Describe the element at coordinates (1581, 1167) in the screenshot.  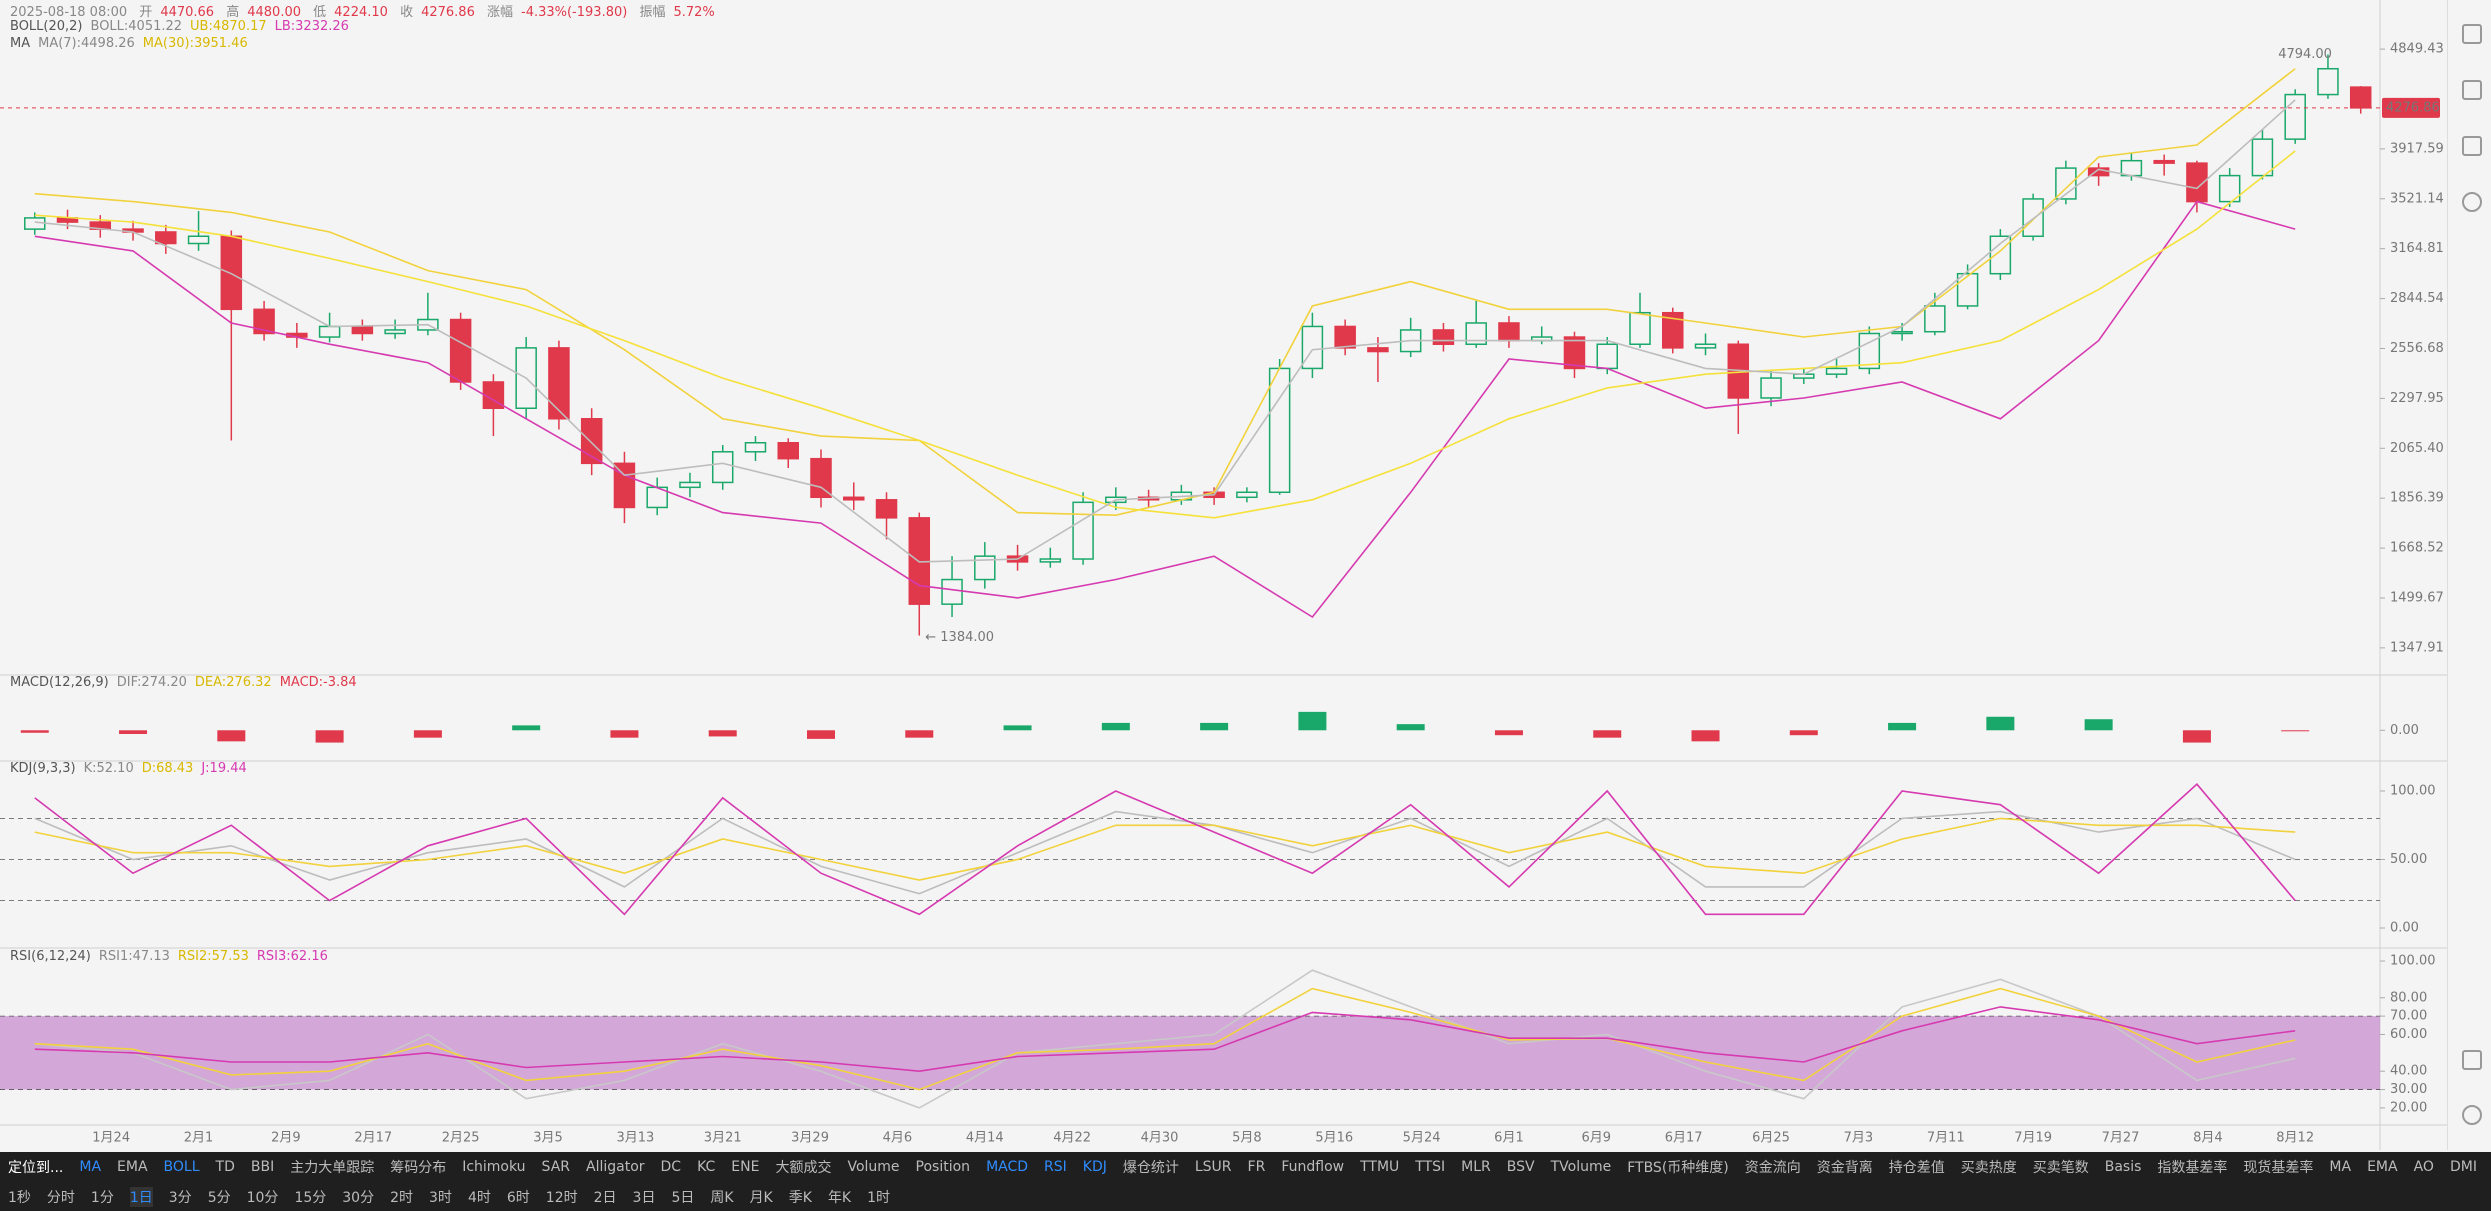
I see `toolbar-item: TVolume` at that location.